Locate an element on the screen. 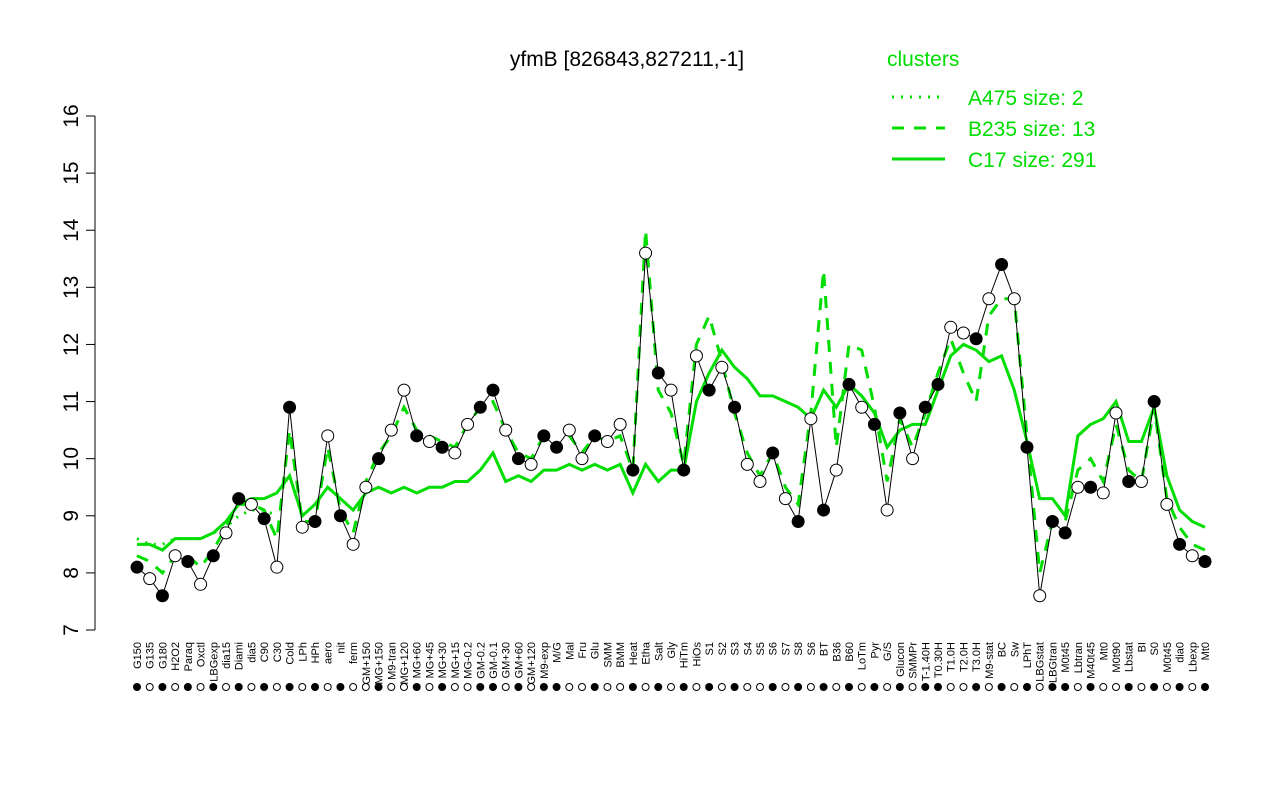 The image size is (1280, 800). y-tick-label: 16 is located at coordinates (71, 115).